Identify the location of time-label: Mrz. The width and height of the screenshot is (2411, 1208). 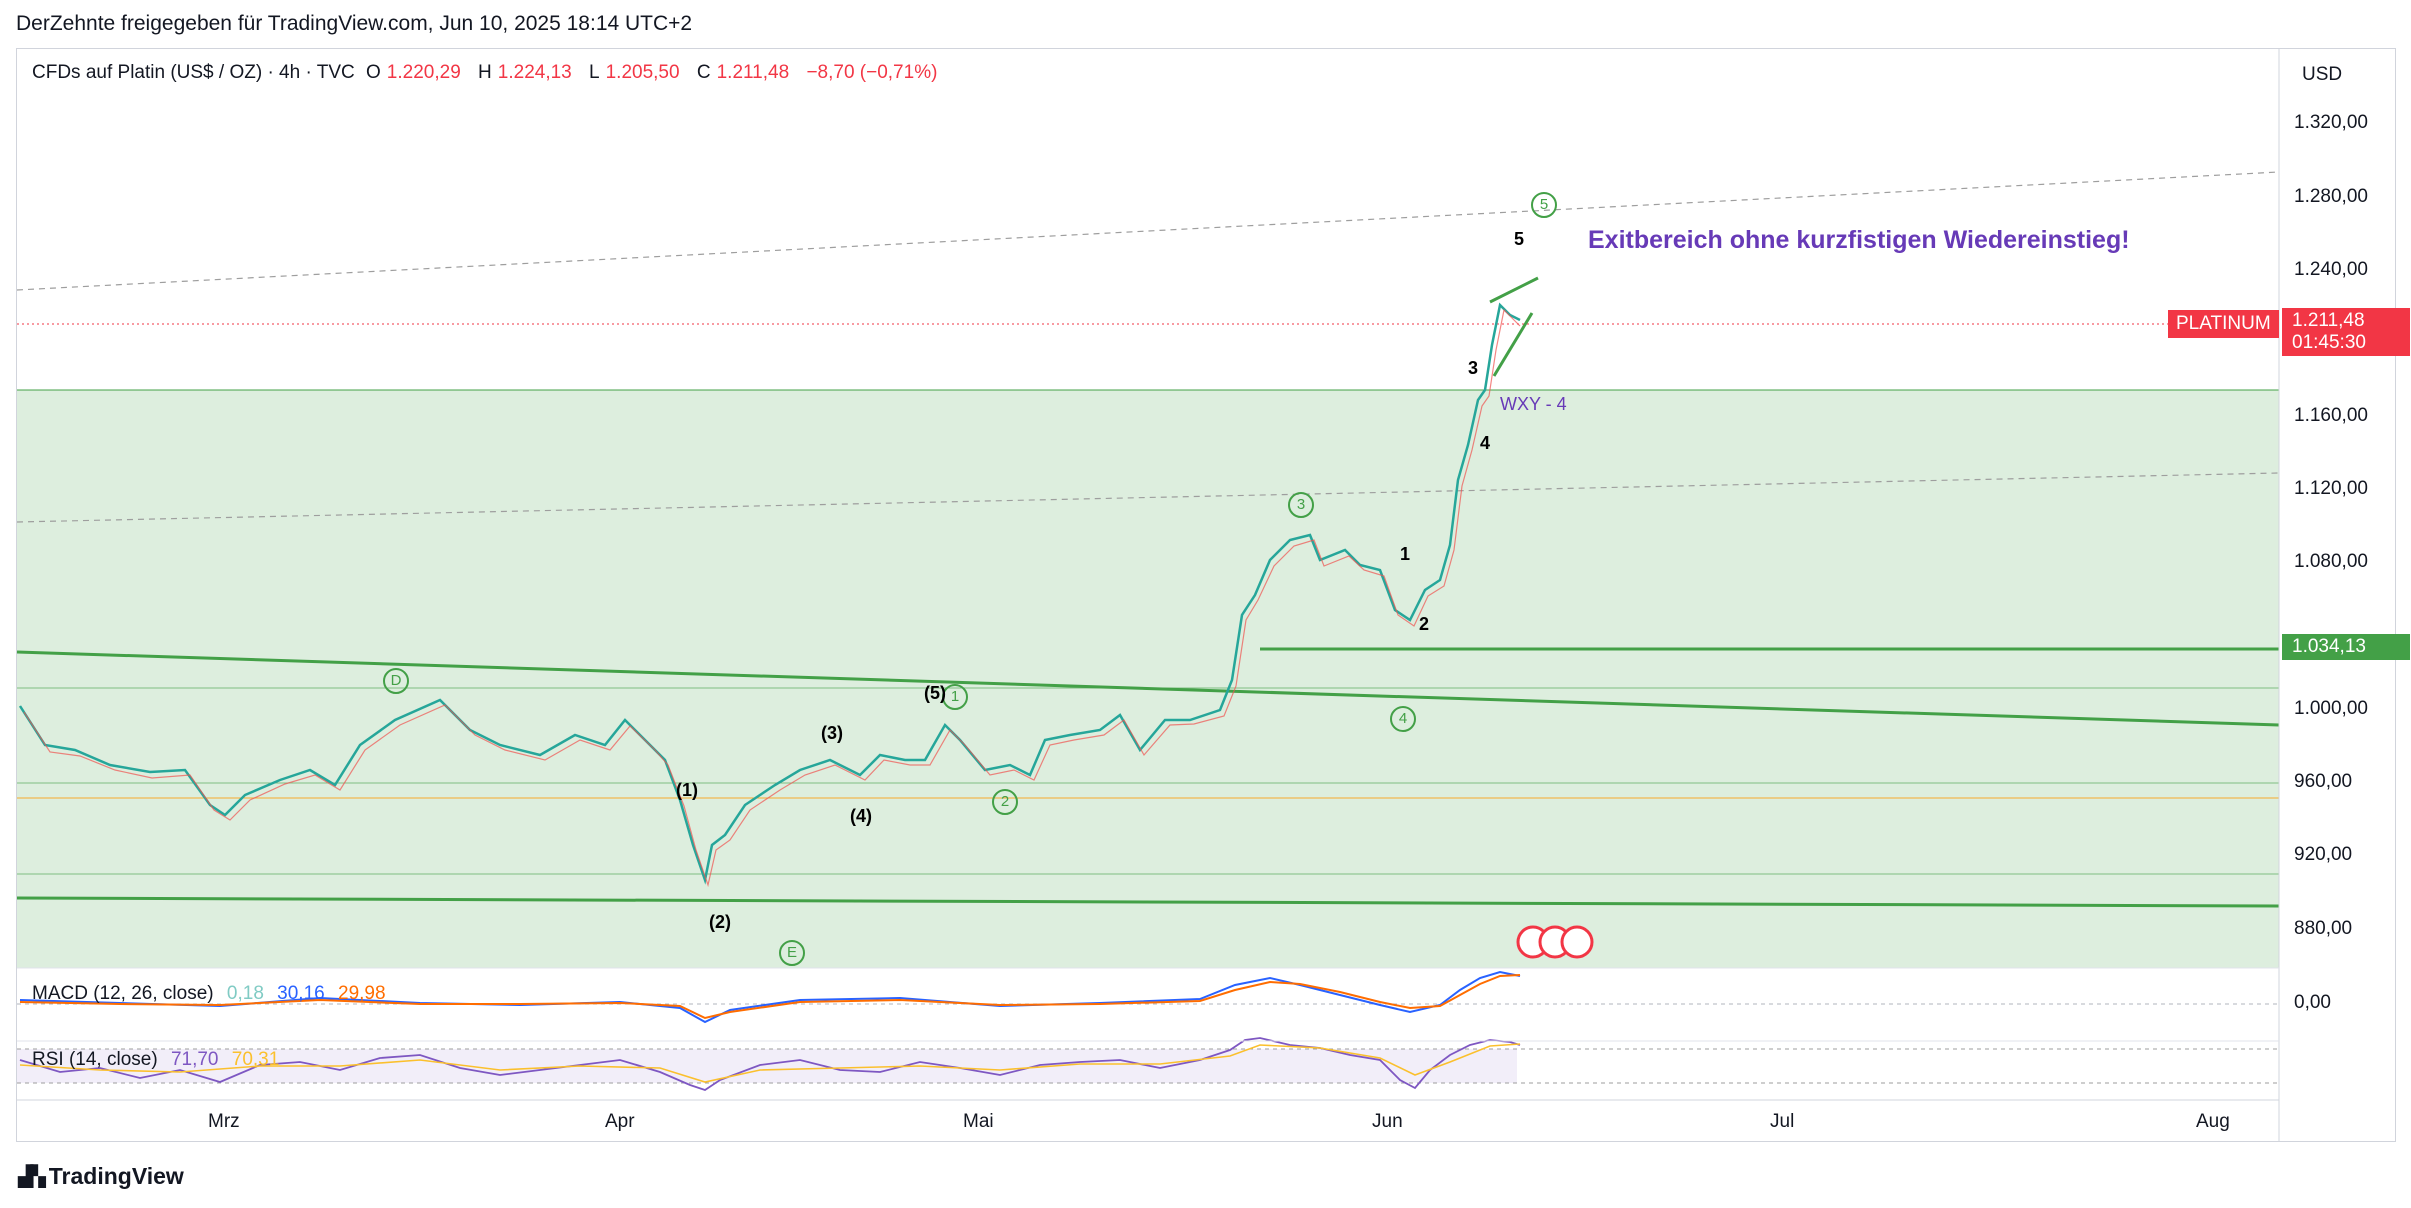
(224, 1121).